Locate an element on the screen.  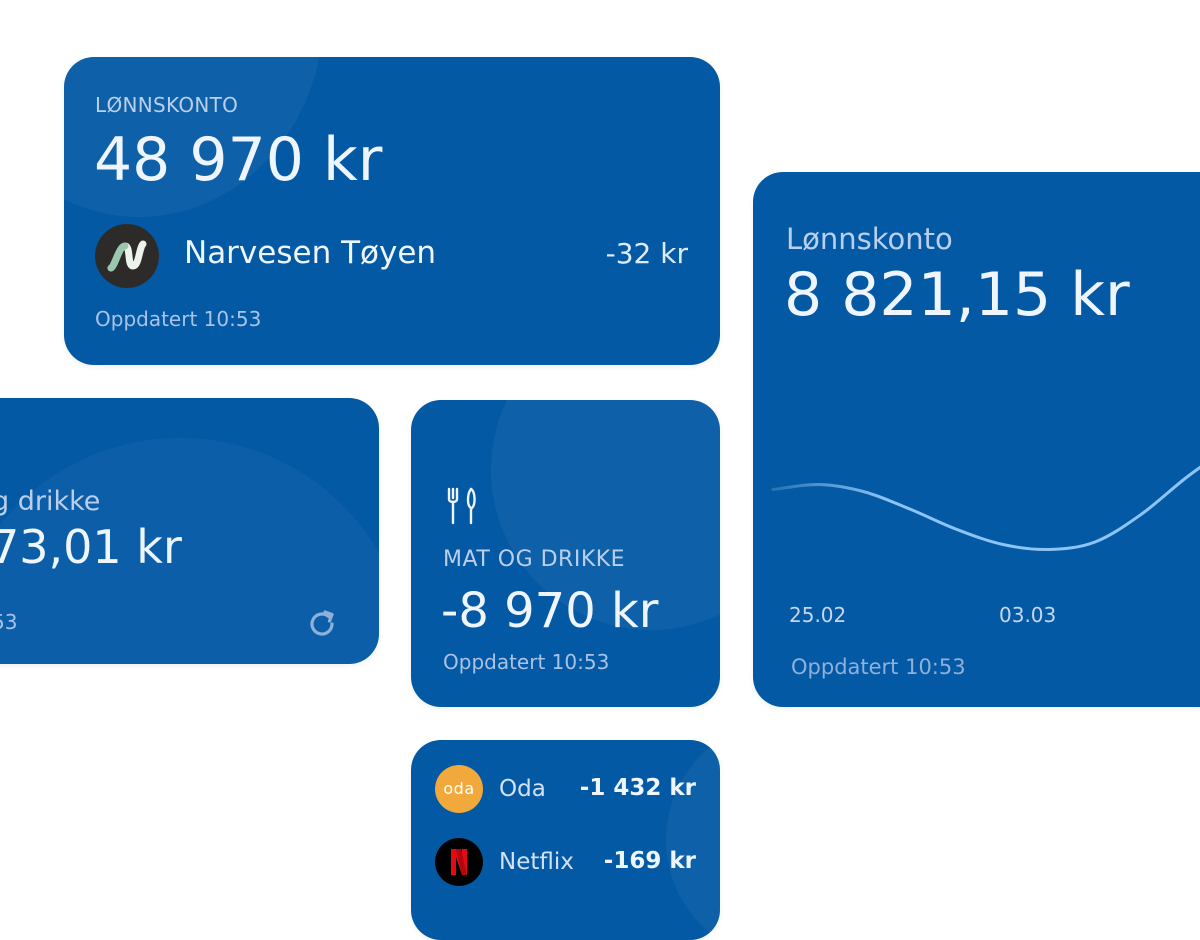
fork-knife-icon is located at coordinates (463, 506).